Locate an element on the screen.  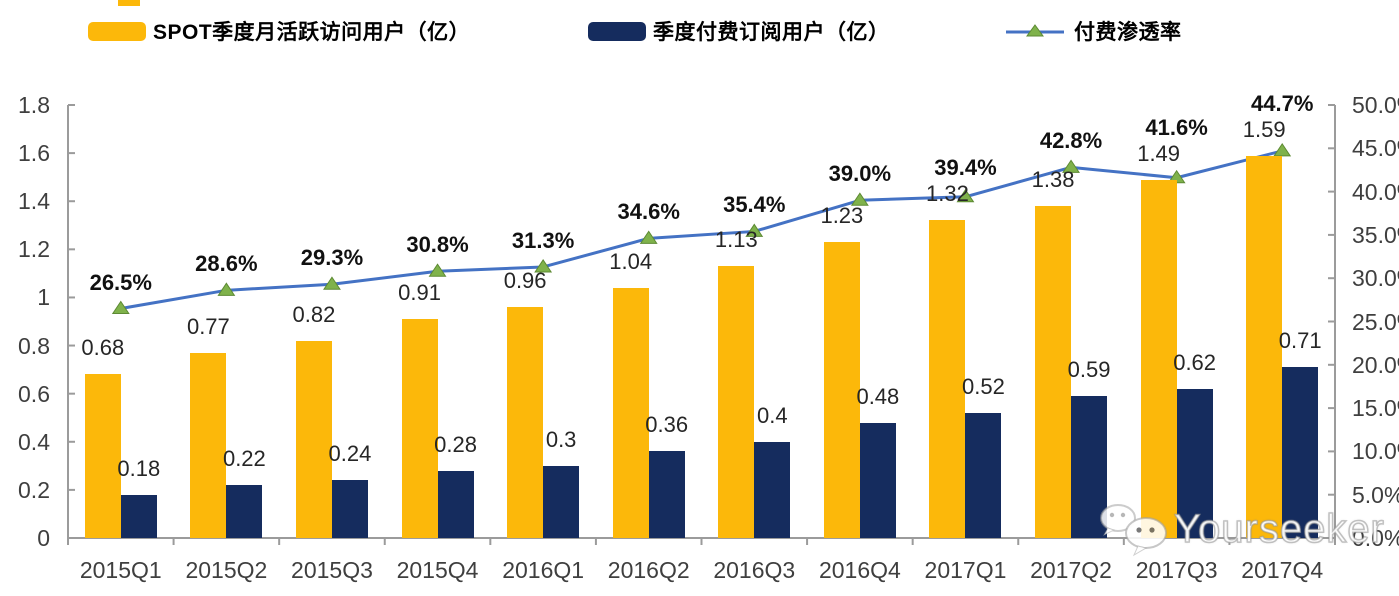
penetration-label: 39.0% is located at coordinates (860, 174).